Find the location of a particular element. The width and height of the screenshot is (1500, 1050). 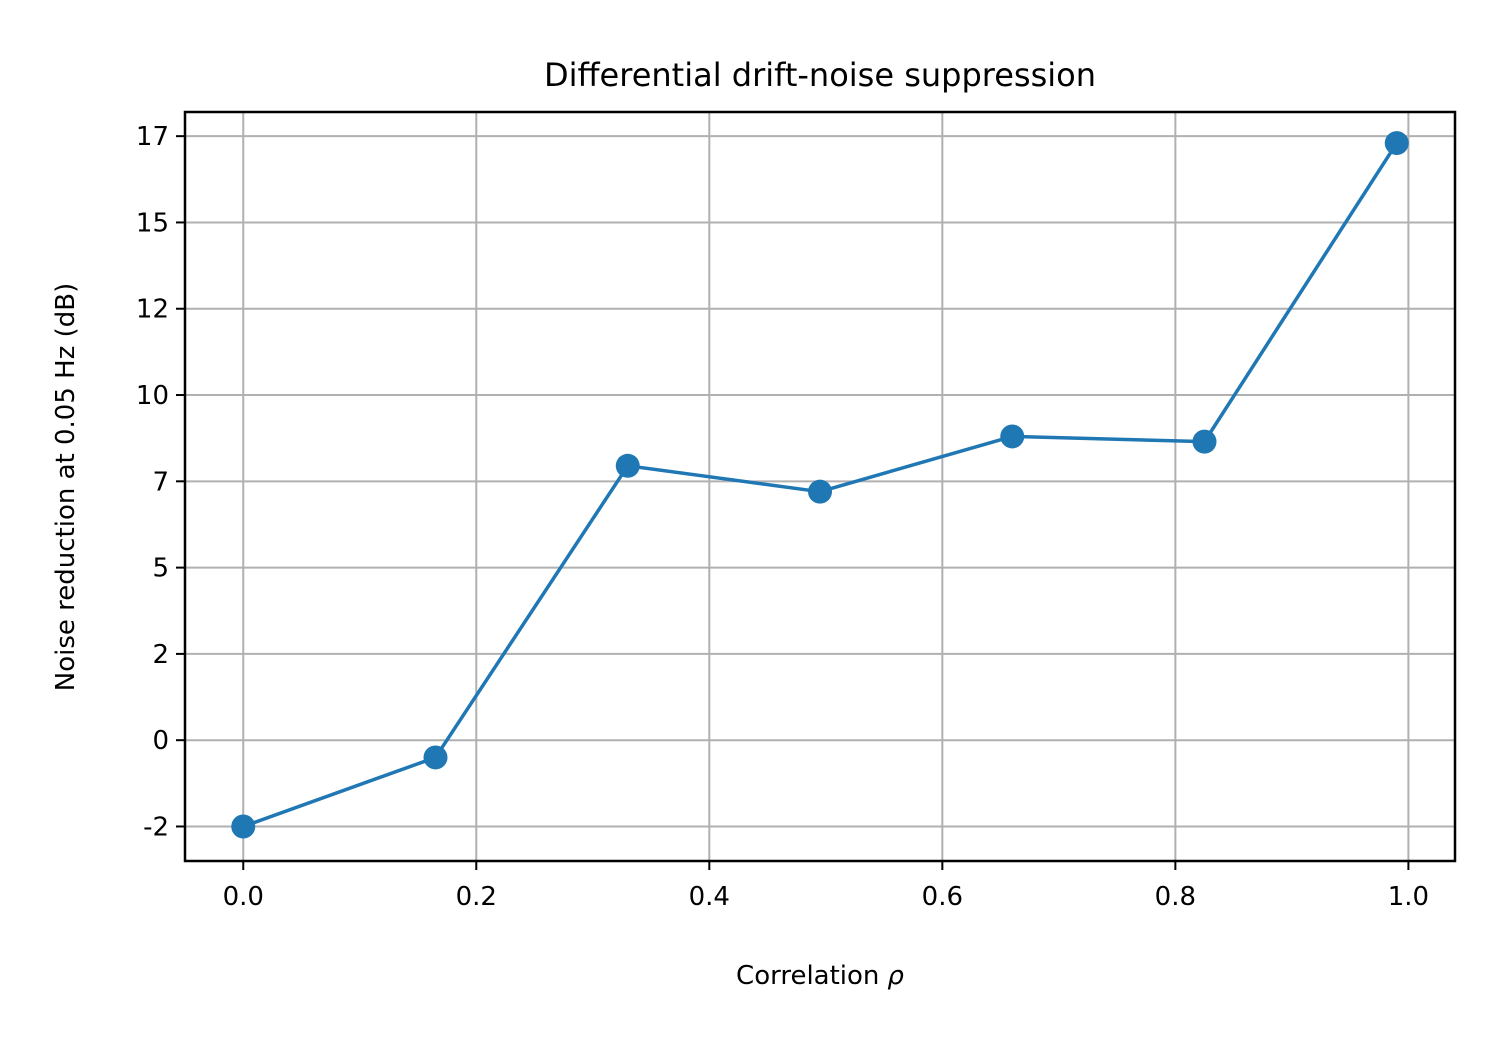

y-tick-label: 5 is located at coordinates (160, 569).